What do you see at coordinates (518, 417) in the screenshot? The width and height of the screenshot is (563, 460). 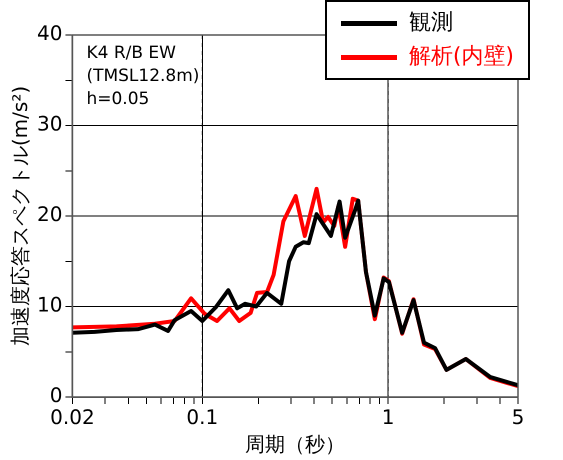 I see `x-tick-label: 5` at bounding box center [518, 417].